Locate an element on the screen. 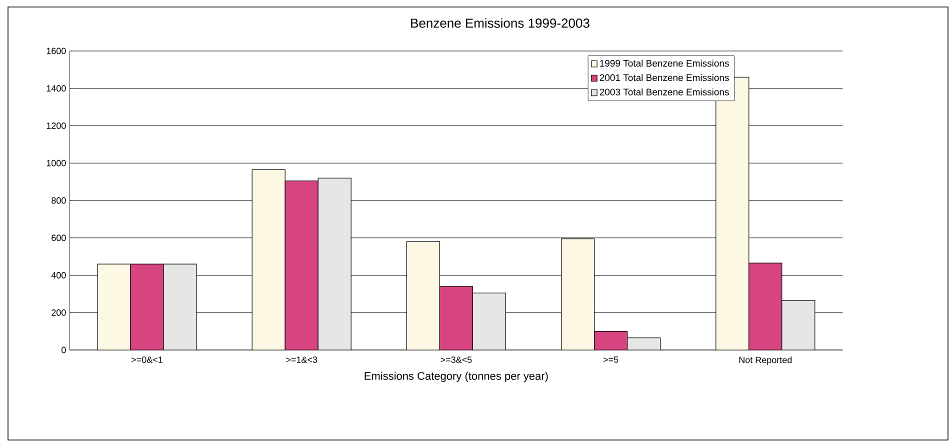 Image resolution: width=951 pixels, height=444 pixels. legend-label: 2001 Total Benzene Emissions is located at coordinates (664, 78).